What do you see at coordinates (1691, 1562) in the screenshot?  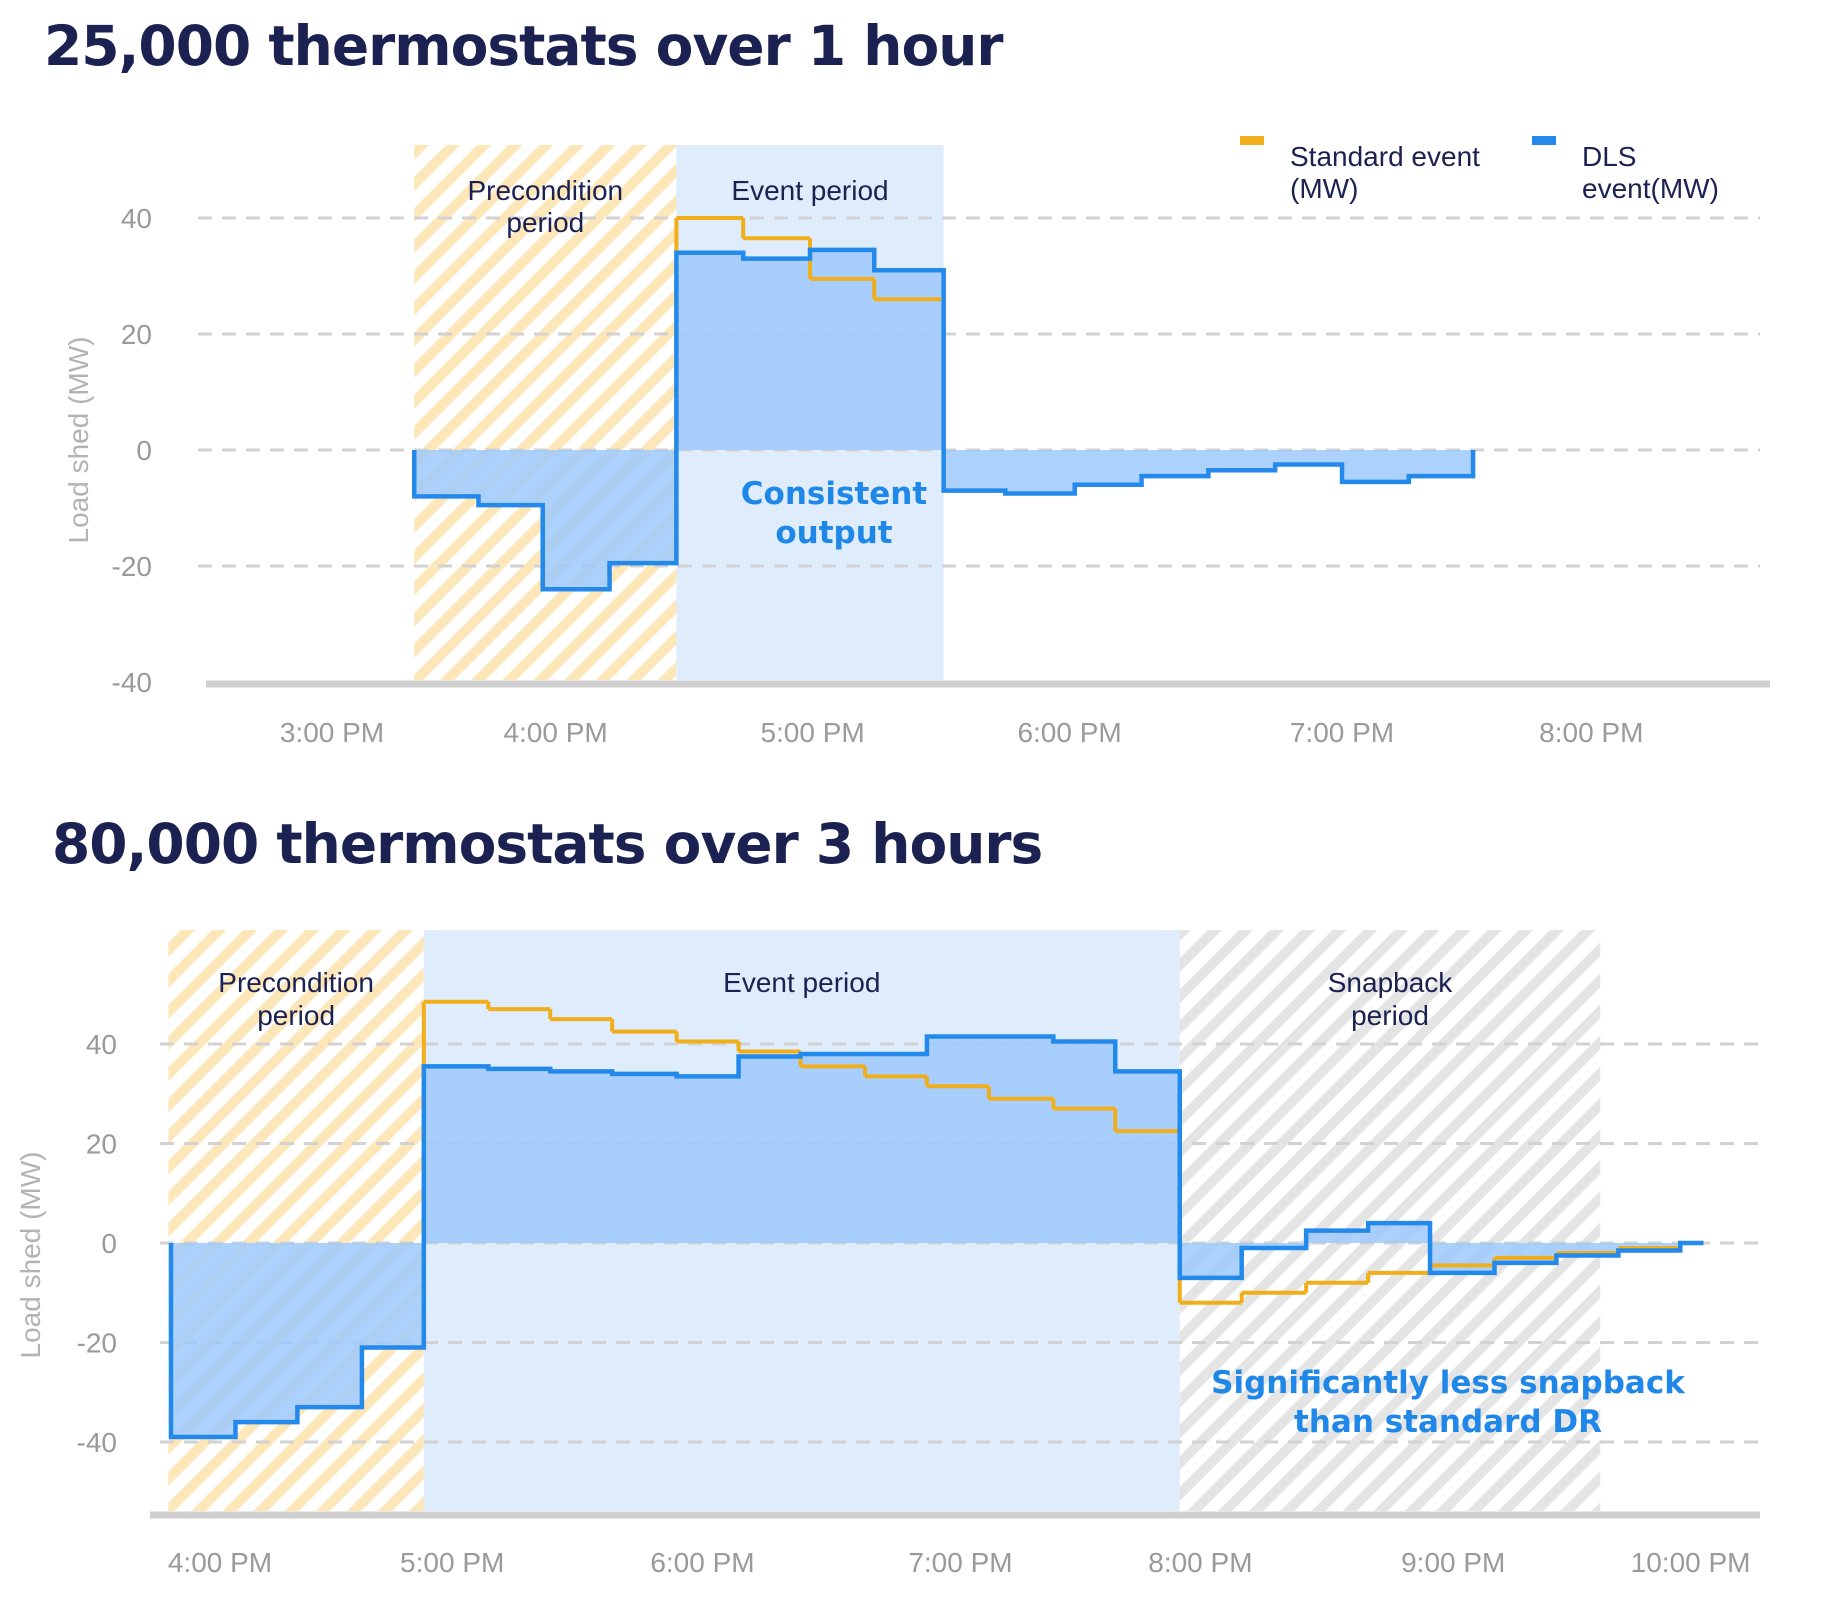 I see `x-tick-label: 10:00 PM` at bounding box center [1691, 1562].